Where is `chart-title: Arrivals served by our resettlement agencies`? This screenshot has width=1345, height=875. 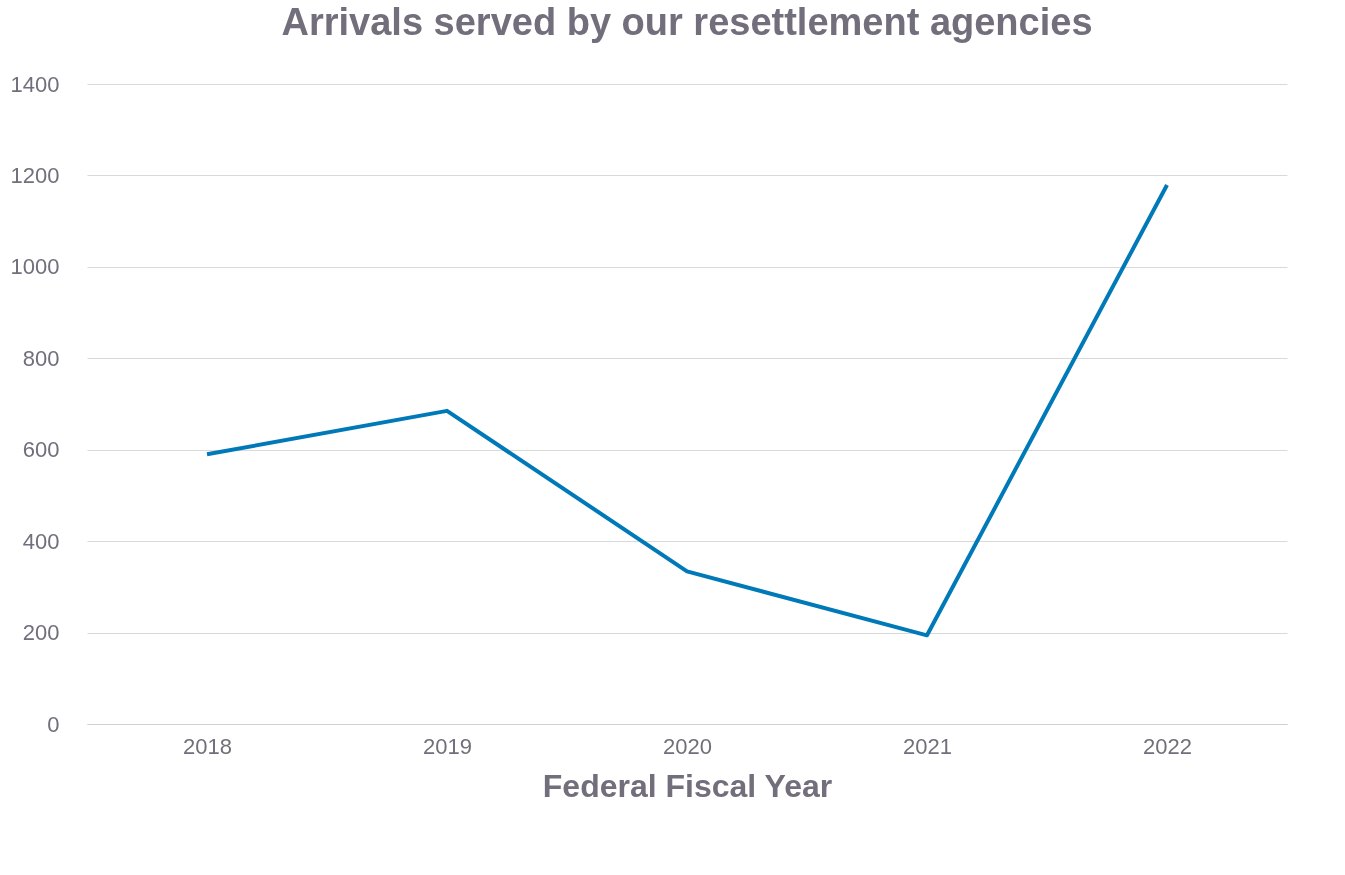 chart-title: Arrivals served by our resettlement agencies is located at coordinates (687, 22).